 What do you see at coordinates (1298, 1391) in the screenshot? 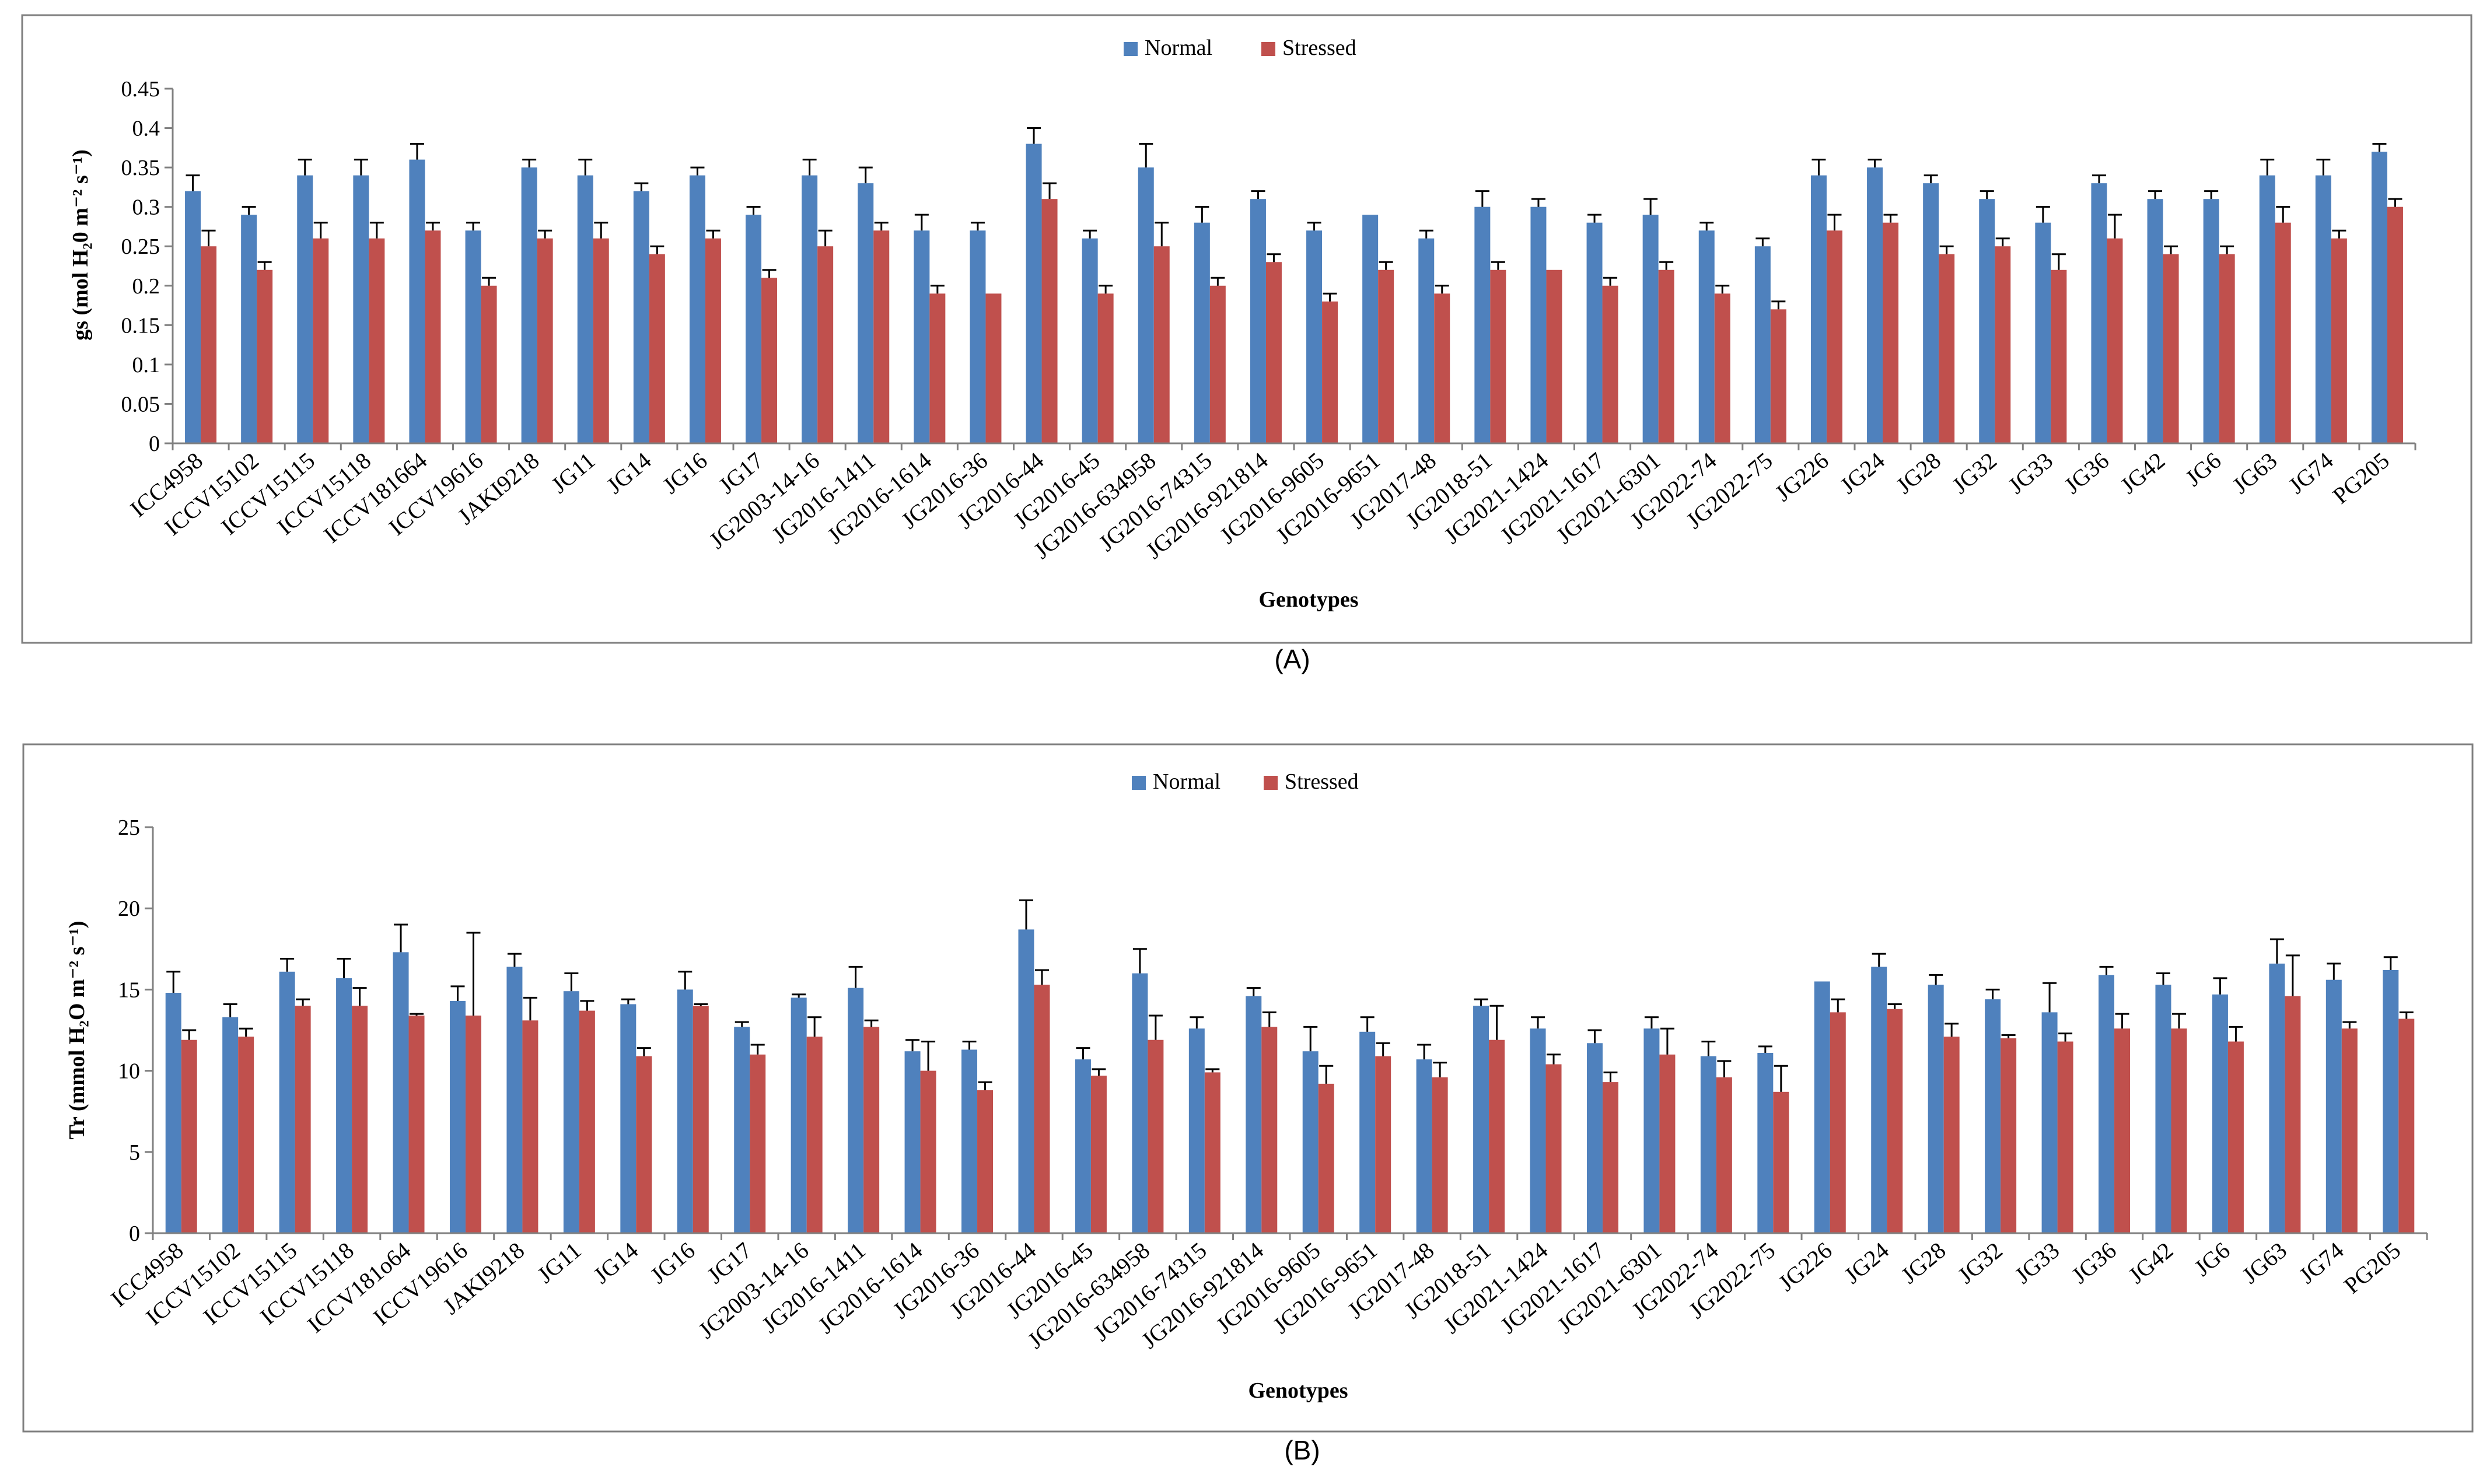
I see `panel-b-x-axis-title: Genotypes` at bounding box center [1298, 1391].